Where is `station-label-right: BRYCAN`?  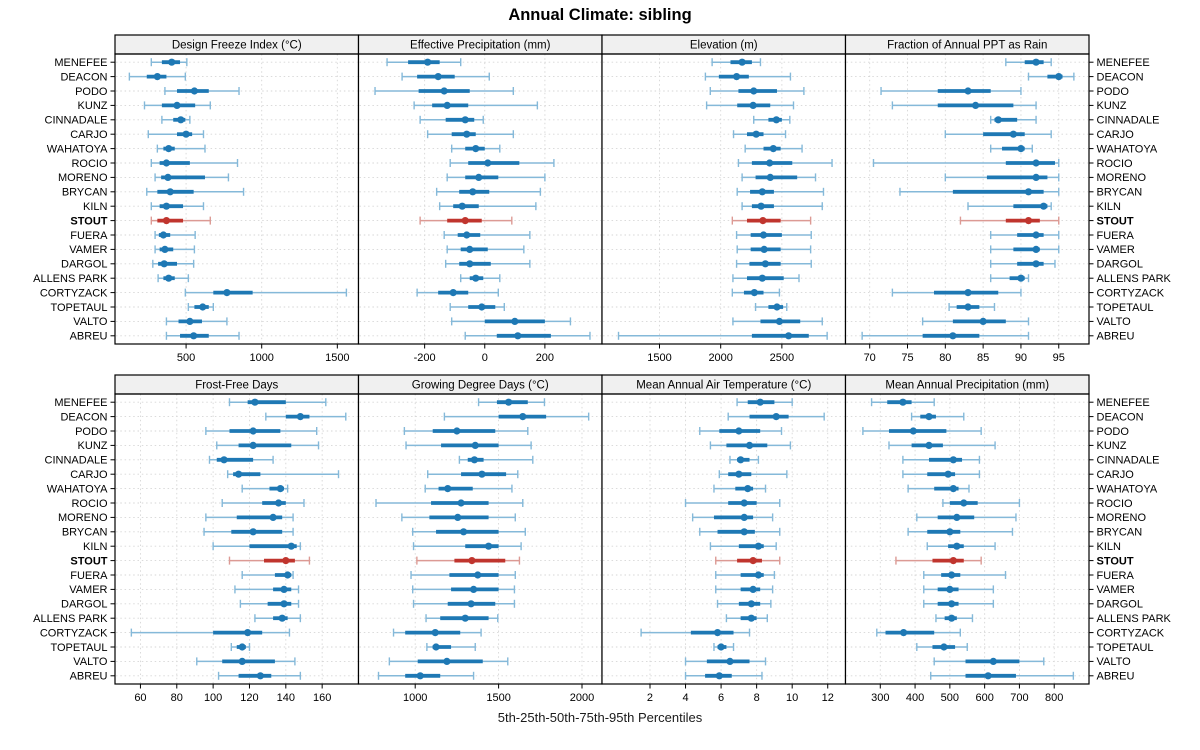 station-label-right: BRYCAN is located at coordinates (1120, 533).